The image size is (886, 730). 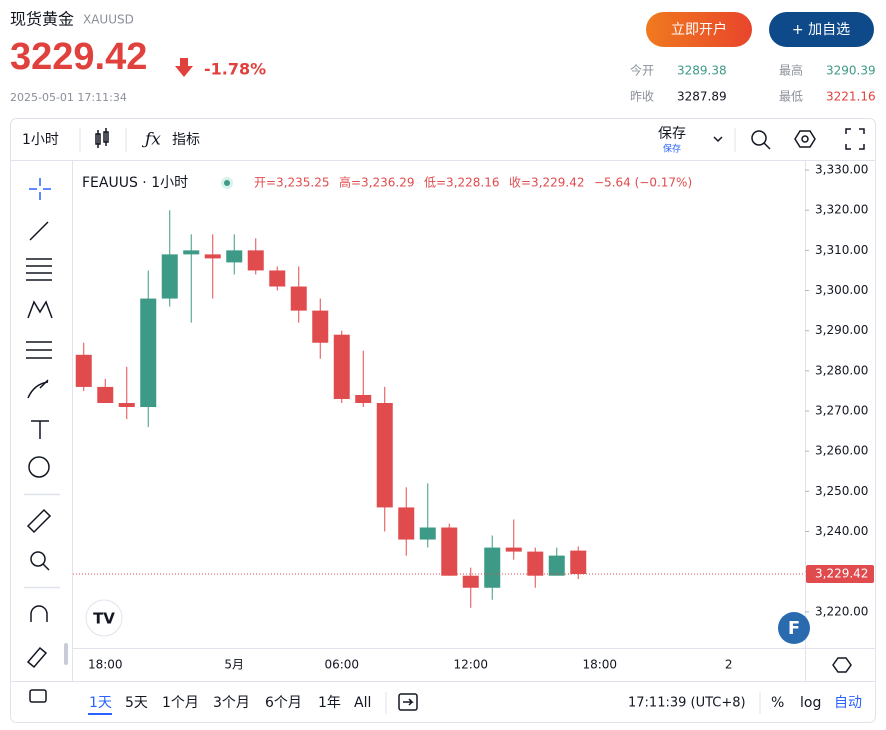 What do you see at coordinates (39, 269) in the screenshot?
I see `fib-tool` at bounding box center [39, 269].